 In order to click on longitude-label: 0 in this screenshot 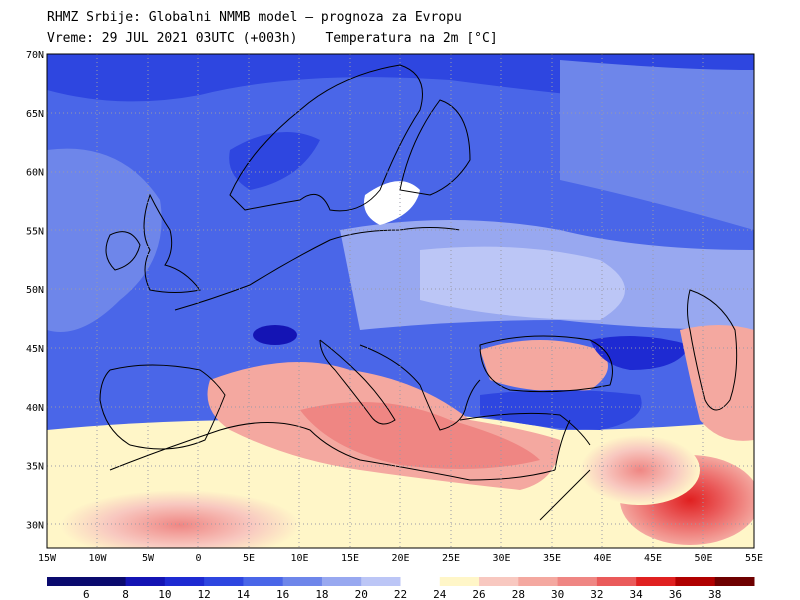, I will do `click(198, 558)`.